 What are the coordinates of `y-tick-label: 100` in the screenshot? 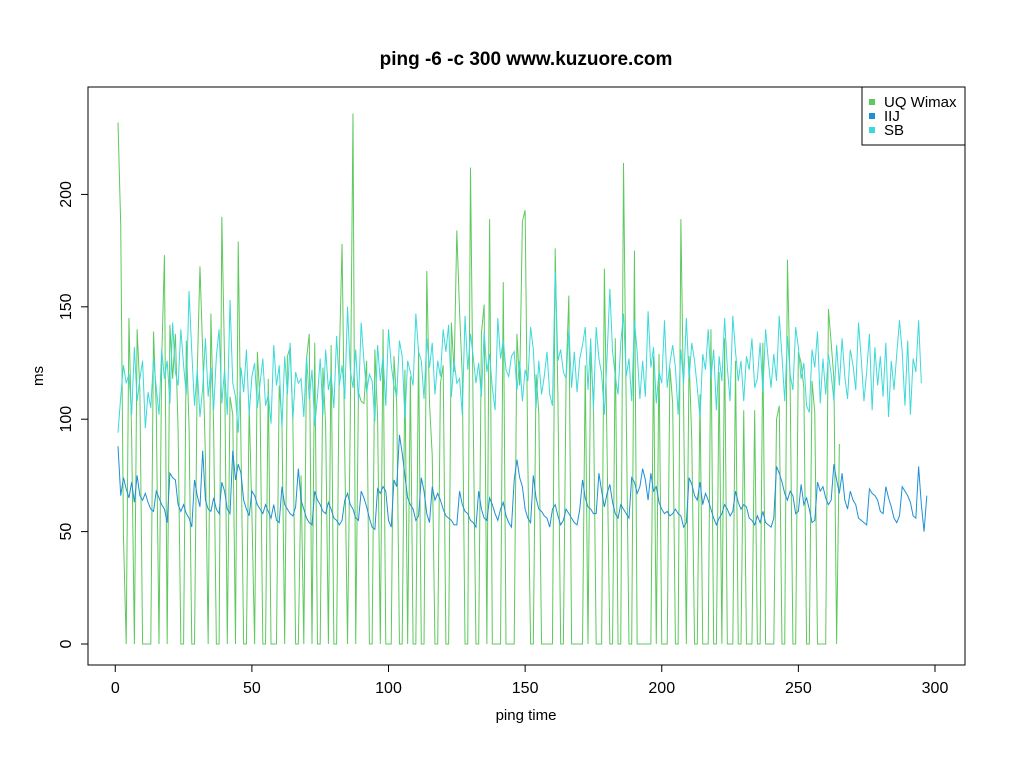 It's located at (66, 419).